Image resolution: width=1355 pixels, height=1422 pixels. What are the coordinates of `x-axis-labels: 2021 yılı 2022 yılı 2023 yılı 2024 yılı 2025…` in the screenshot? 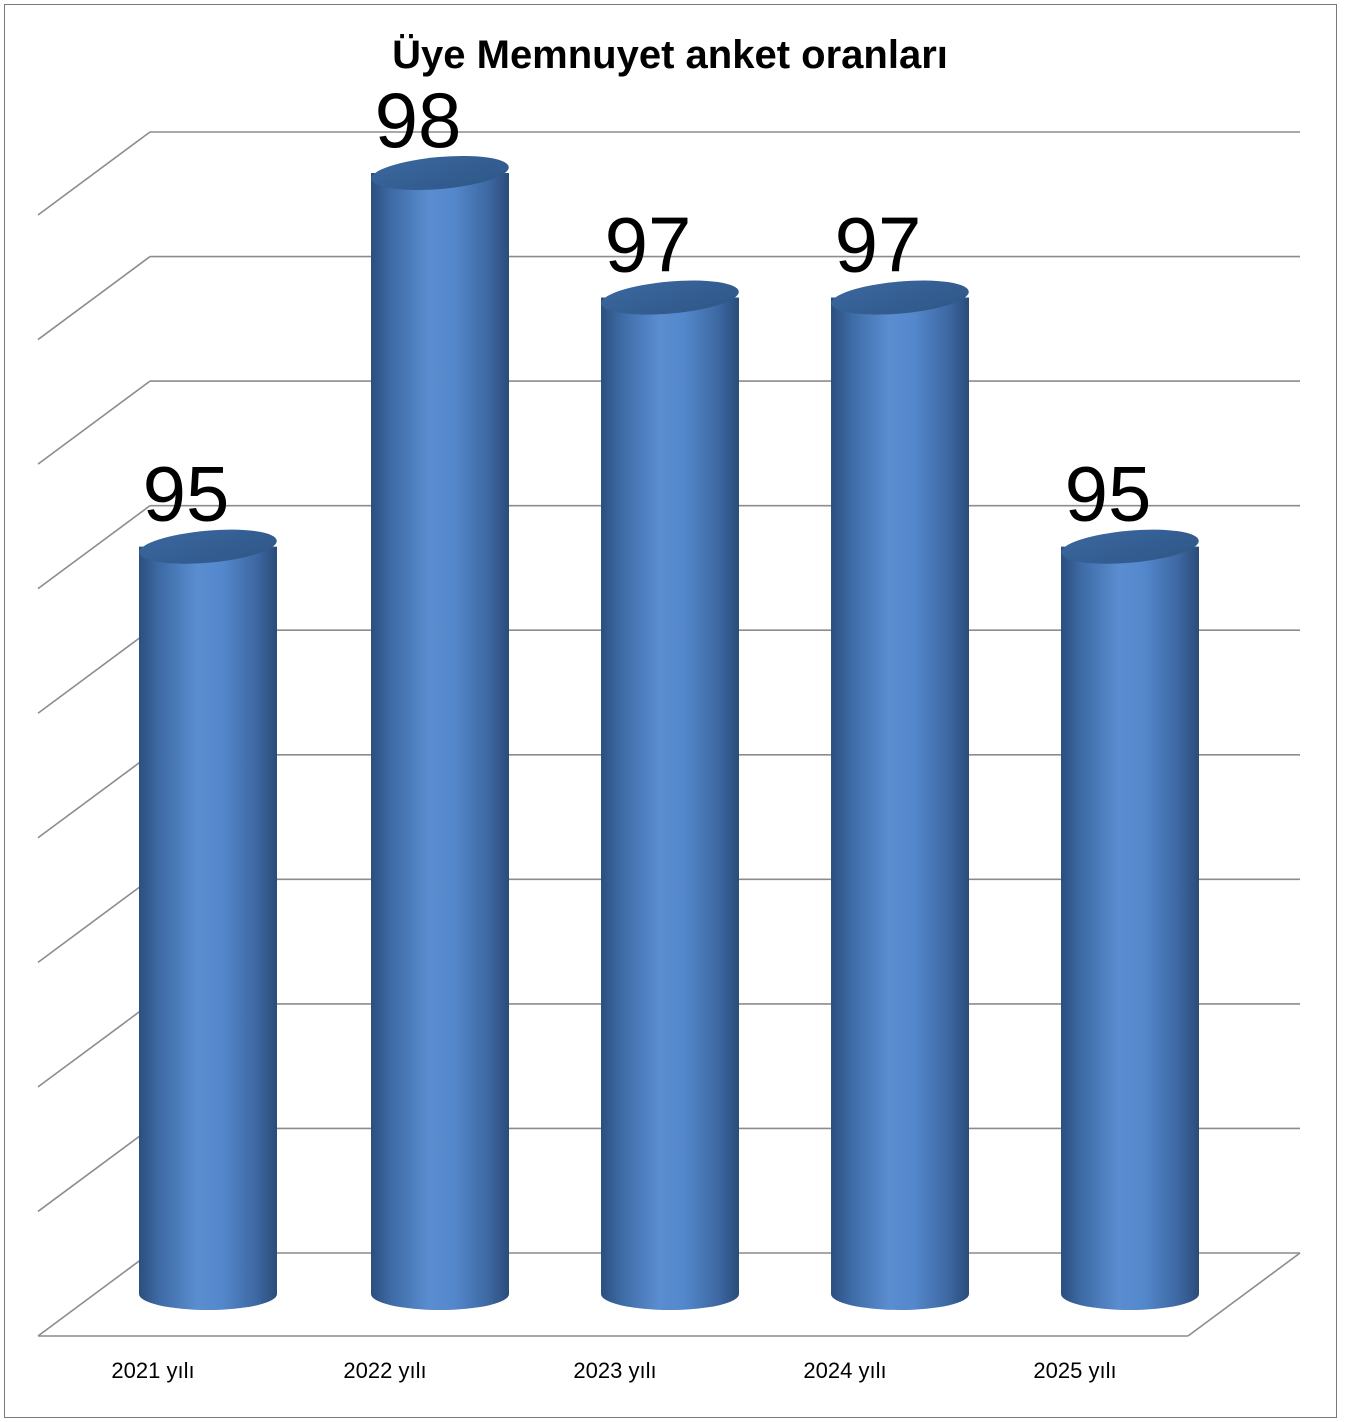 It's located at (613, 1370).